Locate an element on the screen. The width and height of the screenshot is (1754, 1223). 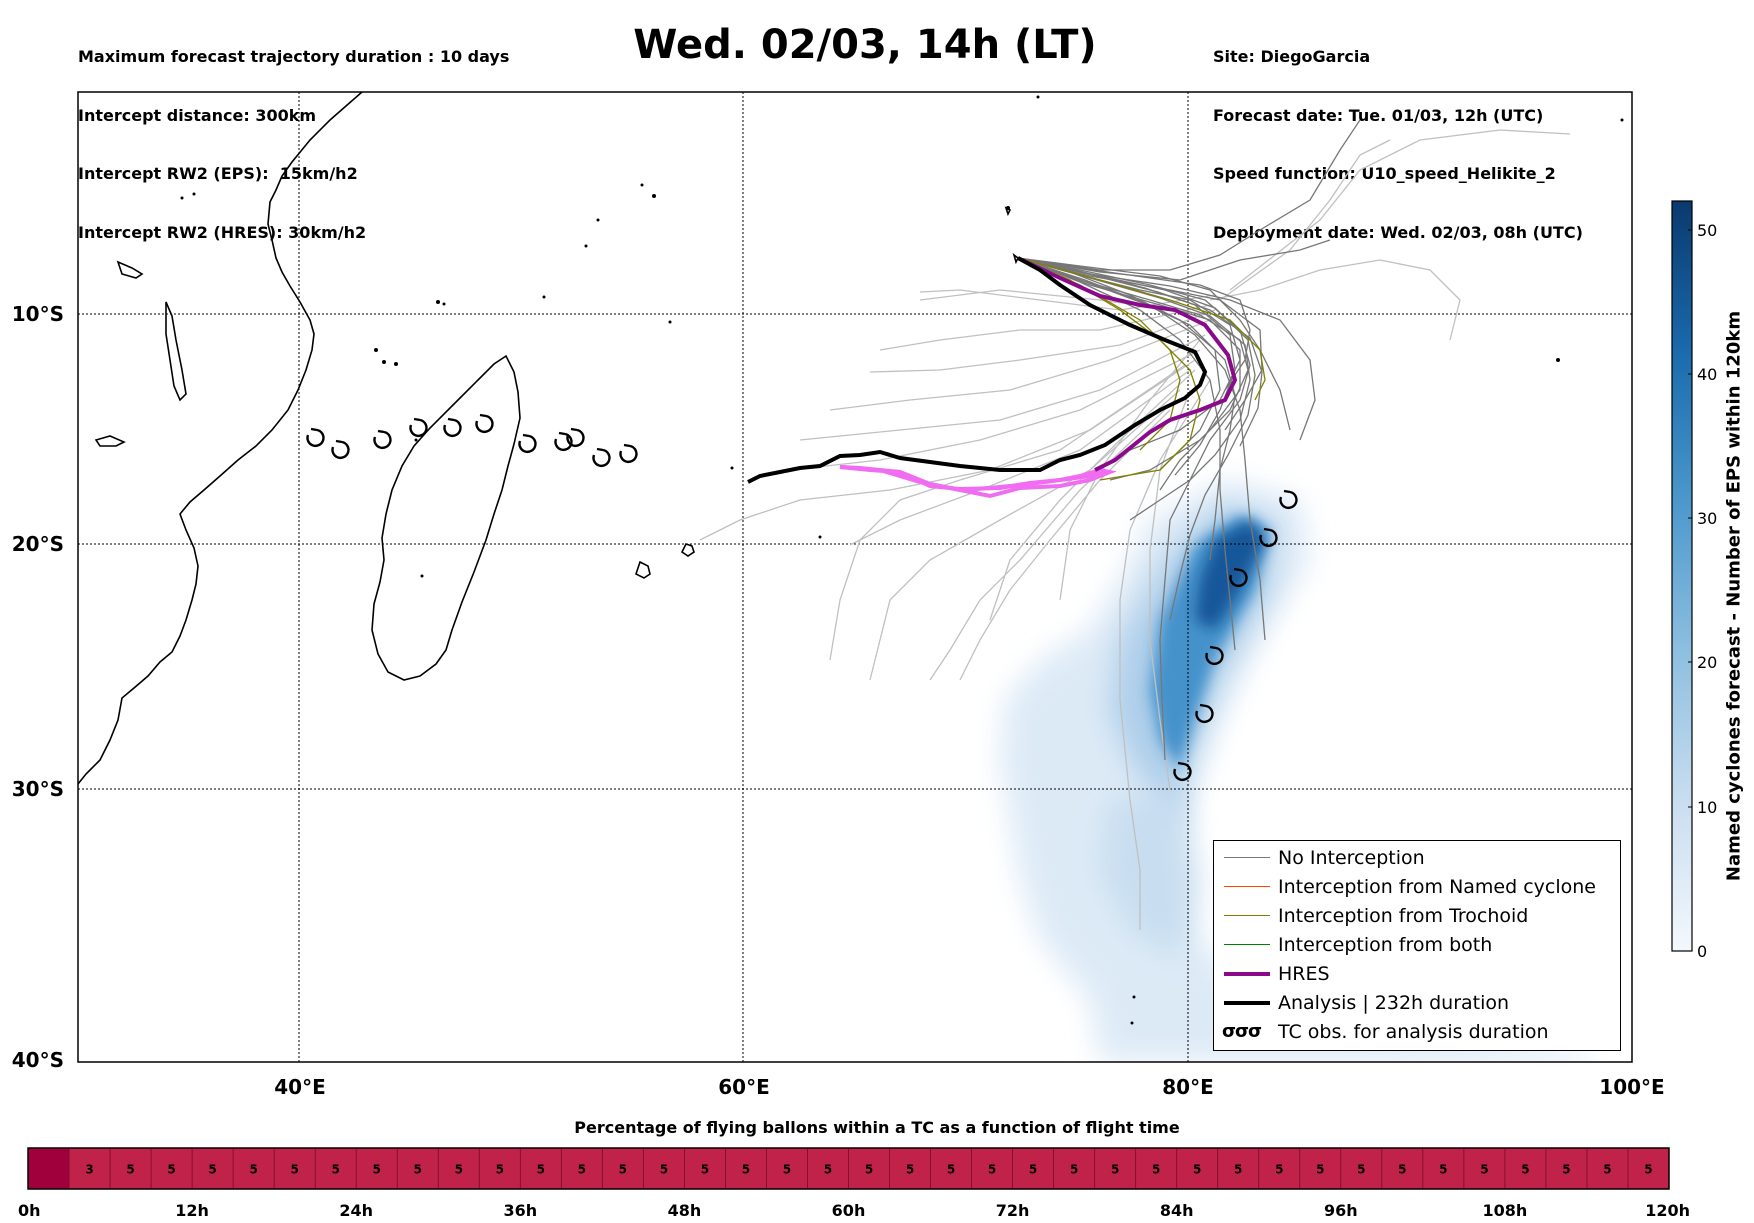
analysis-trajectory is located at coordinates (977, 370).